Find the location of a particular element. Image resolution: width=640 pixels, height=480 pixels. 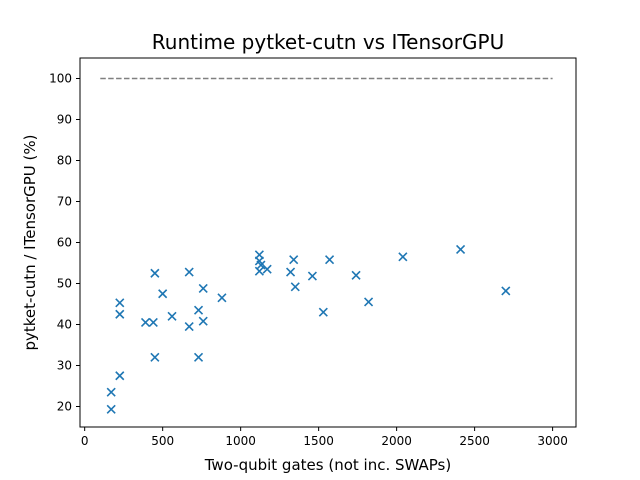

x-tick-label: 1000 is located at coordinates (240, 441).